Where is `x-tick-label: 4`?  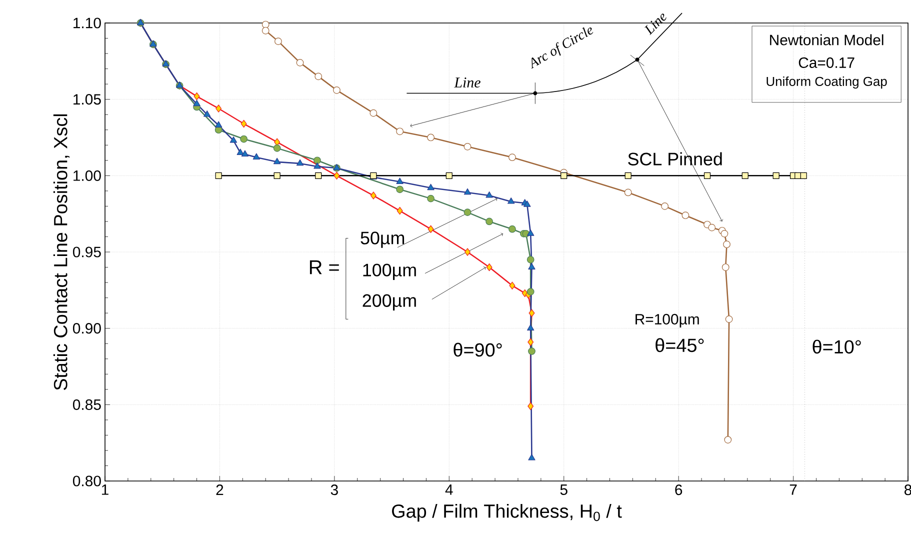 x-tick-label: 4 is located at coordinates (449, 489).